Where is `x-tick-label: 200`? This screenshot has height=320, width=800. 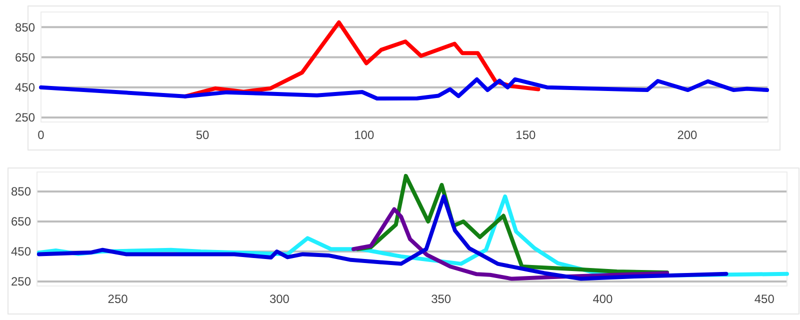
x-tick-label: 200 is located at coordinates (687, 135).